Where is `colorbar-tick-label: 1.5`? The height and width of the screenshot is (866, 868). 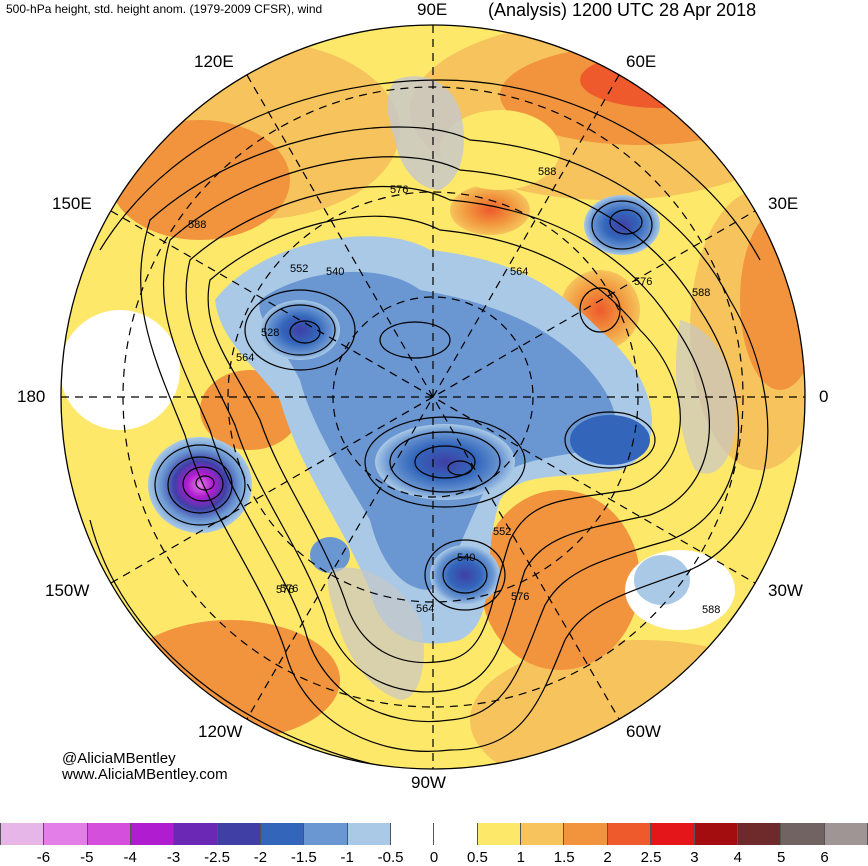
colorbar-tick-label: 1.5 is located at coordinates (564, 857).